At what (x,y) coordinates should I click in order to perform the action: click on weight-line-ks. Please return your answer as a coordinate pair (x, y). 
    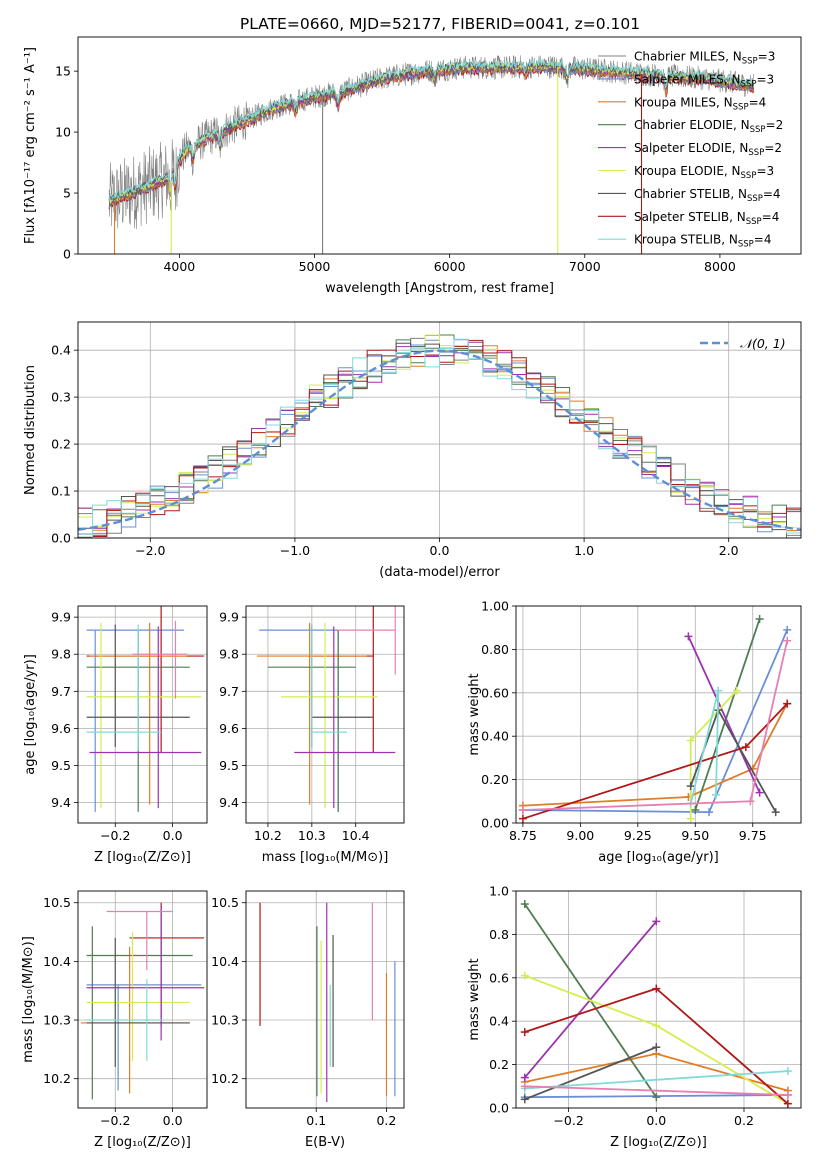
    Looking at the image, I should click on (656, 1080).